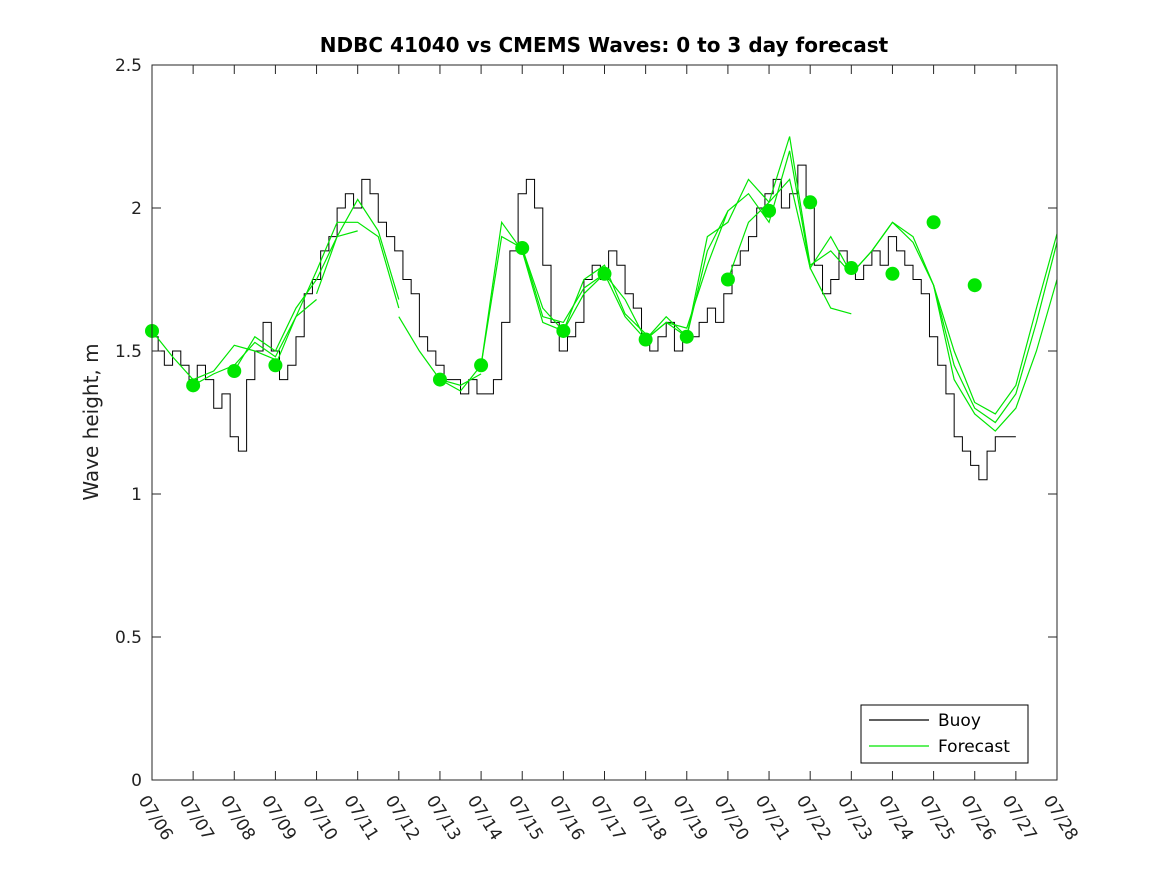  Describe the element at coordinates (525, 818) in the screenshot. I see `x-tick-label: 07/15` at that location.